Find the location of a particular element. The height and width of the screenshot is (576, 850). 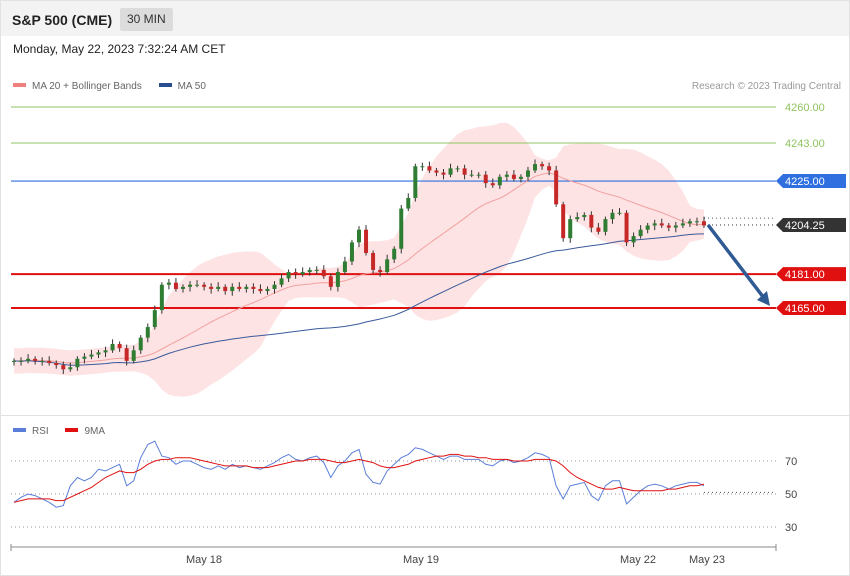

x-tick-label: May 18 is located at coordinates (204, 560).